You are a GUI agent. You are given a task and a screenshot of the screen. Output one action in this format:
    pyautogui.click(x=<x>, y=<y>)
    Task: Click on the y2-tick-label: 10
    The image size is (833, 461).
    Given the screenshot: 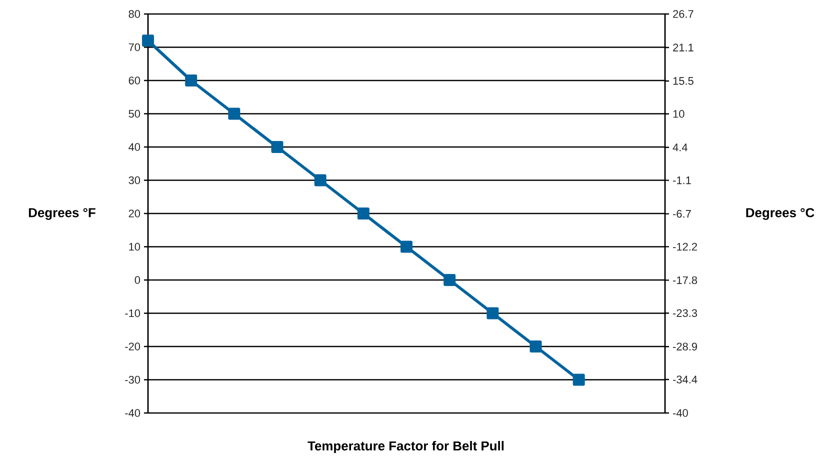 What is the action you would take?
    pyautogui.click(x=678, y=114)
    